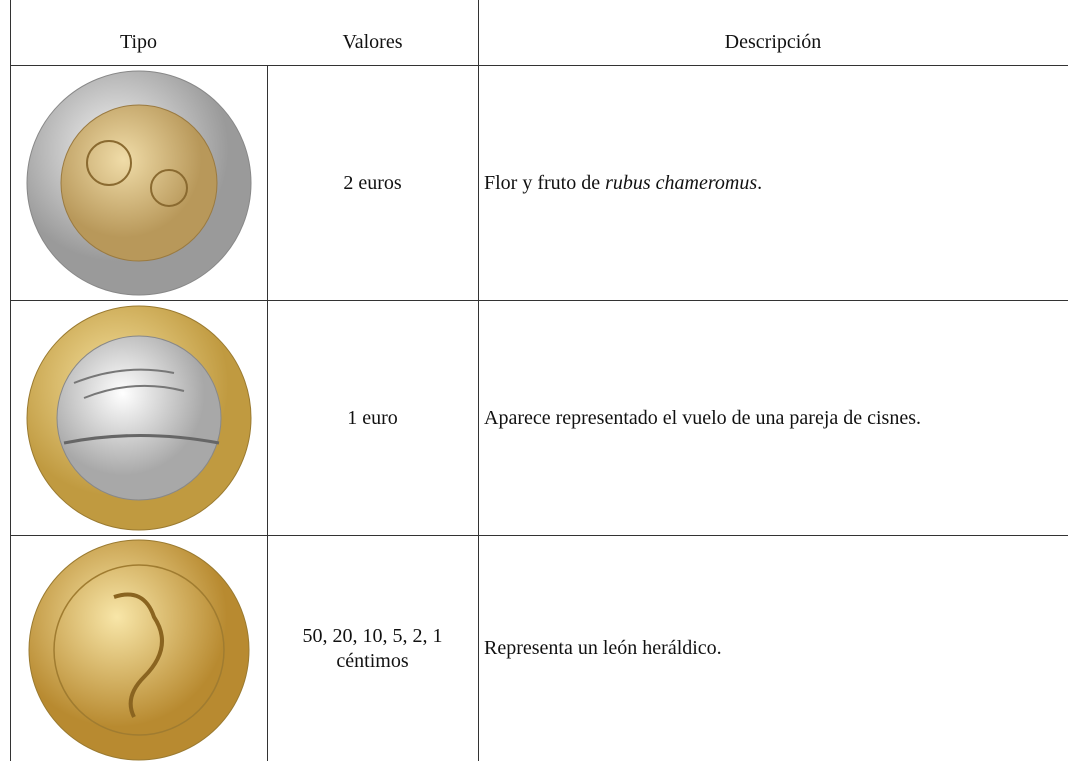 This screenshot has height=761, width=1068. I want to click on value-cell: 1 euro, so click(372, 418).